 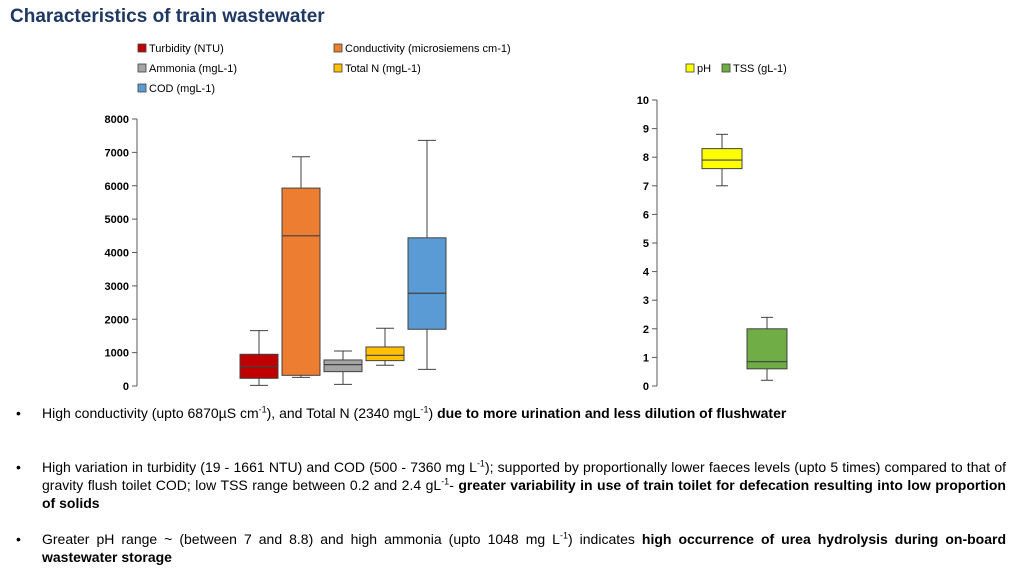 What do you see at coordinates (704, 69) in the screenshot?
I see `legend-label: pH` at bounding box center [704, 69].